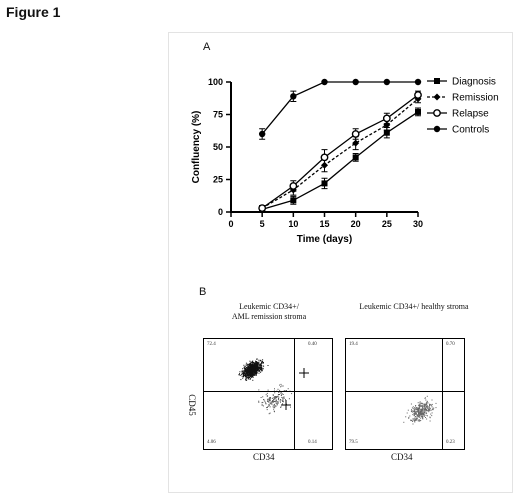 The image size is (520, 500). Describe the element at coordinates (203, 292) in the screenshot. I see `panel-b-label: B` at that location.